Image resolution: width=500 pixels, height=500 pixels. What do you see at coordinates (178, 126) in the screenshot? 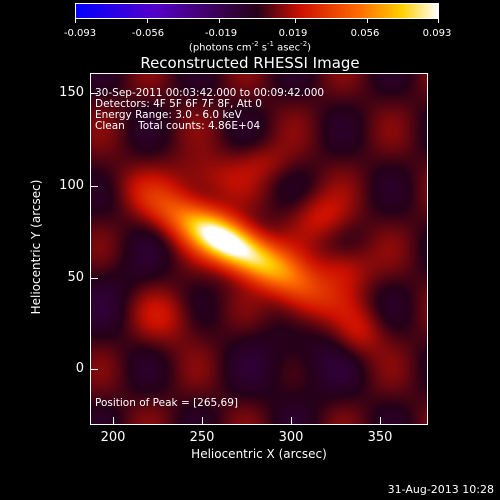
I see `info-counts: Clean Total counts: 4.86E+04` at bounding box center [178, 126].